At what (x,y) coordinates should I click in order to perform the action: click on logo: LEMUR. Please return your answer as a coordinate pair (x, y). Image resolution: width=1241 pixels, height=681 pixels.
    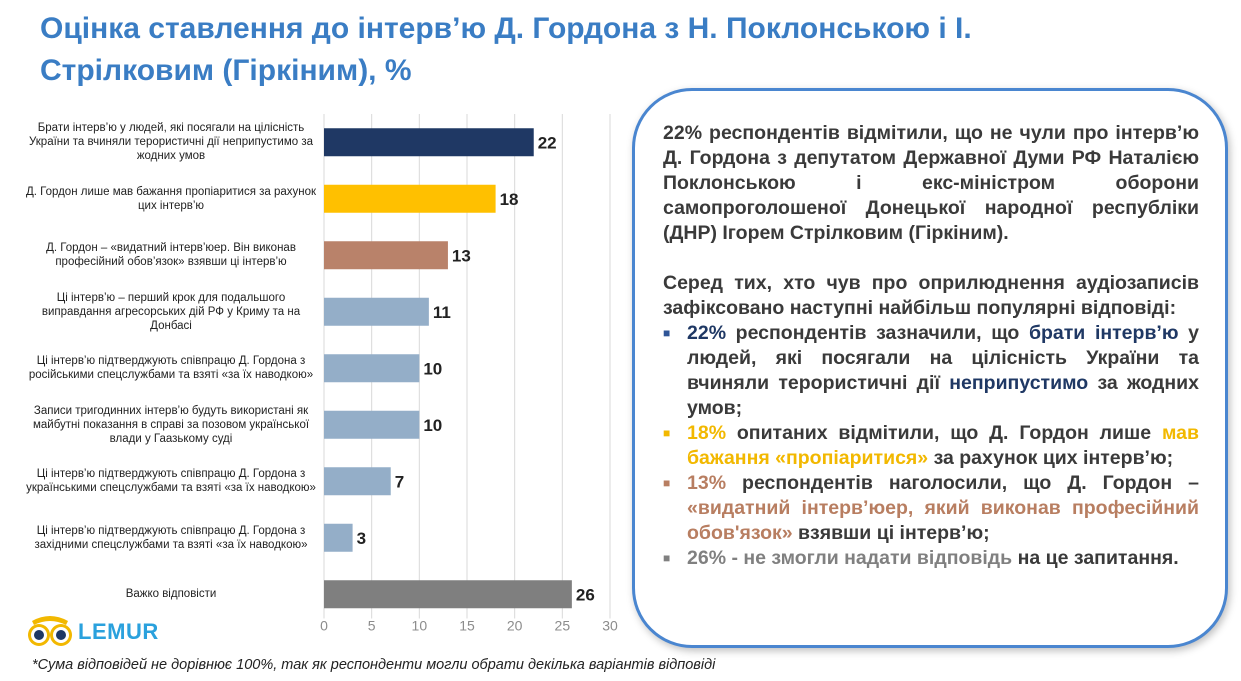
    Looking at the image, I should click on (92, 632).